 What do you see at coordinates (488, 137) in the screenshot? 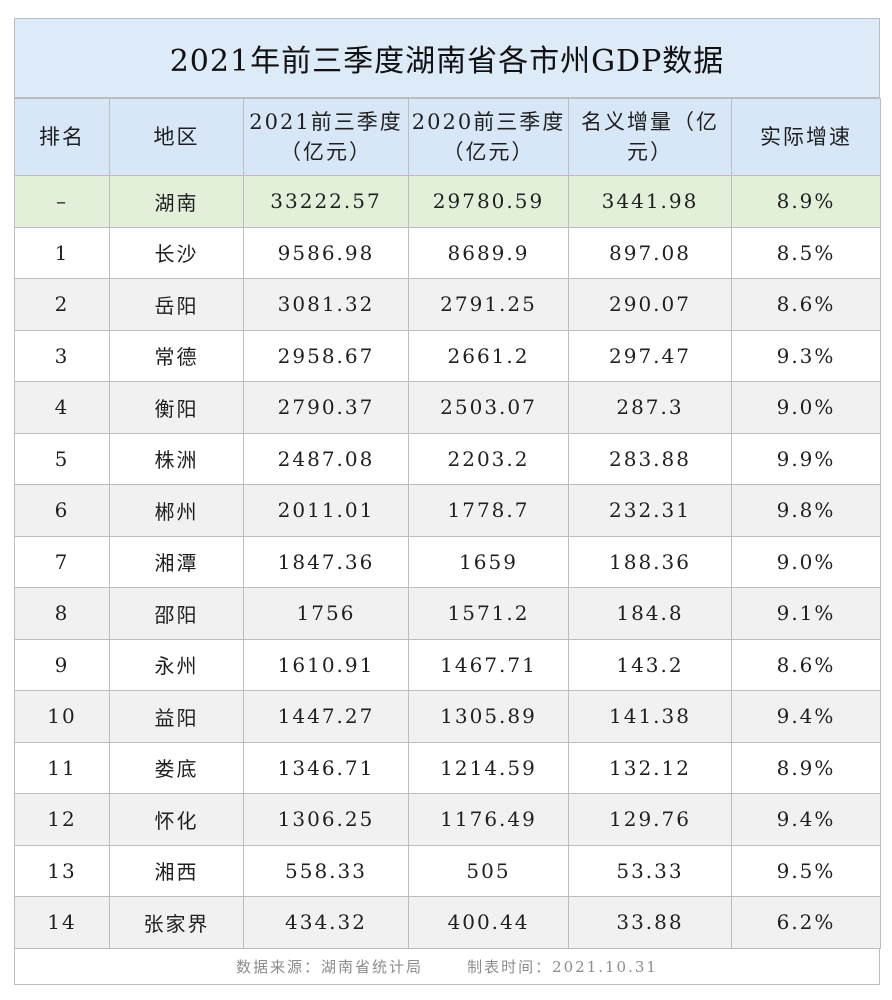
I see `header-gdp-2020: 2020前三季度（亿元）` at bounding box center [488, 137].